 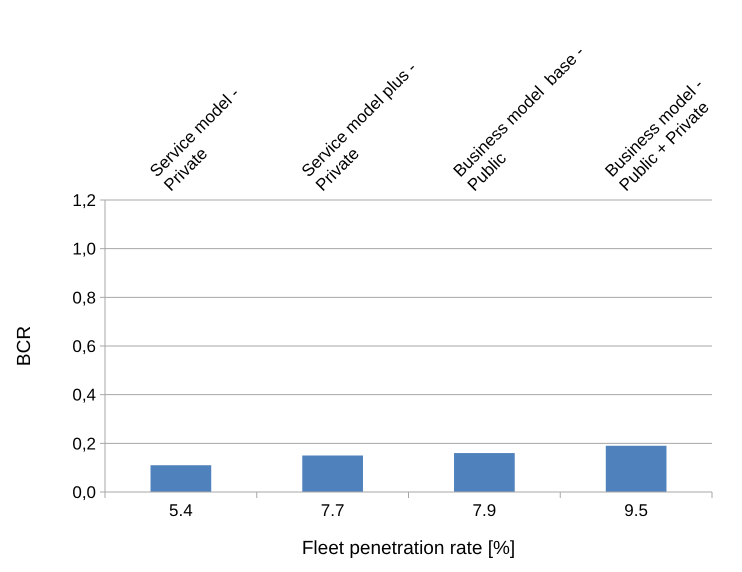 I want to click on y-axis-title: BCR, so click(x=24, y=346).